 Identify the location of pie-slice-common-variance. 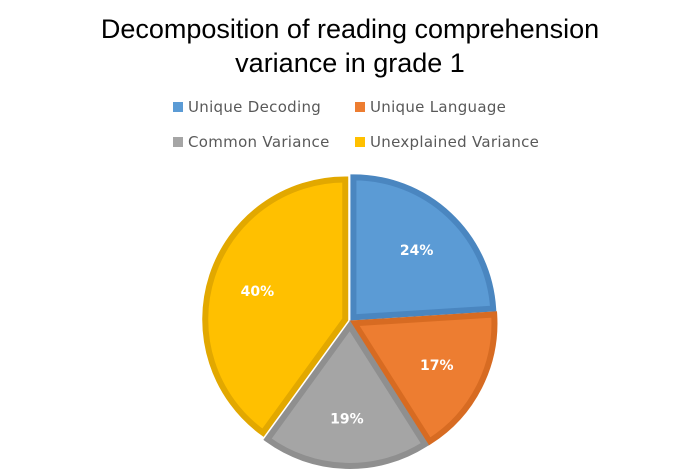
(346, 394).